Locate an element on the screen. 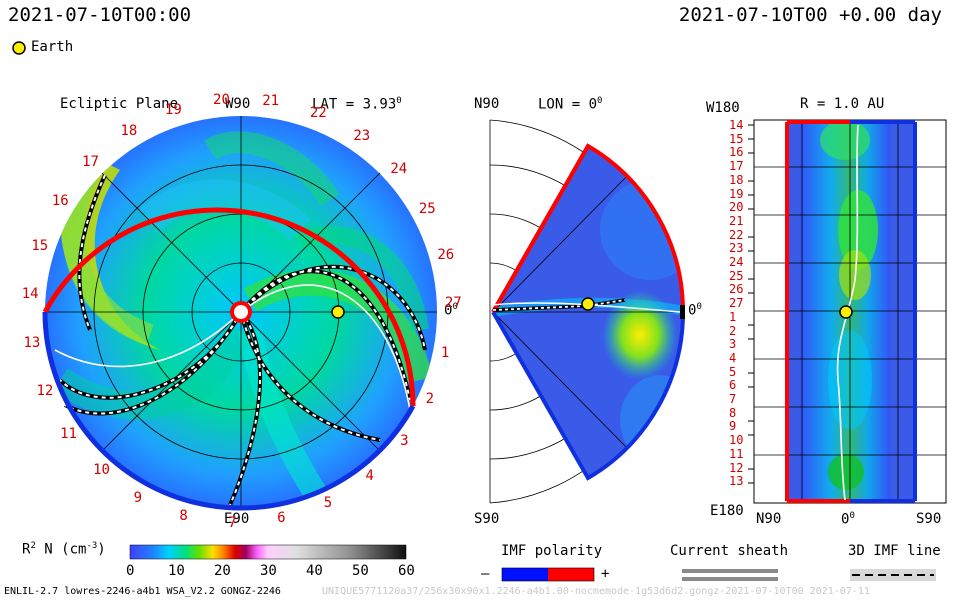 The height and width of the screenshot is (600, 960). carrington-tick-4: 4 is located at coordinates (369, 476).